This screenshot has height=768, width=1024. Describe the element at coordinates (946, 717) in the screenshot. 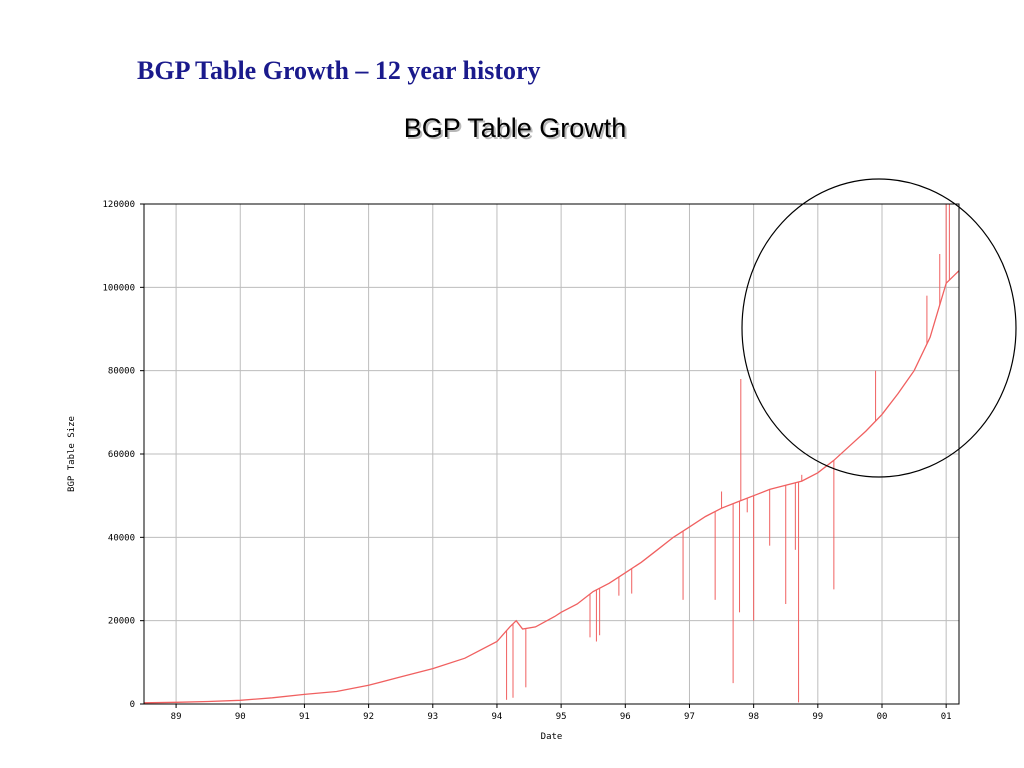

I see `x-tick-label: 01` at that location.